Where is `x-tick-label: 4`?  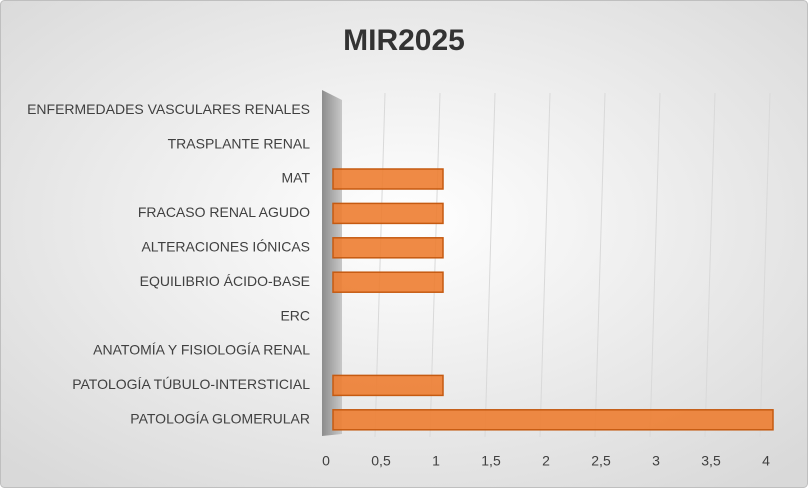 x-tick-label: 4 is located at coordinates (766, 461).